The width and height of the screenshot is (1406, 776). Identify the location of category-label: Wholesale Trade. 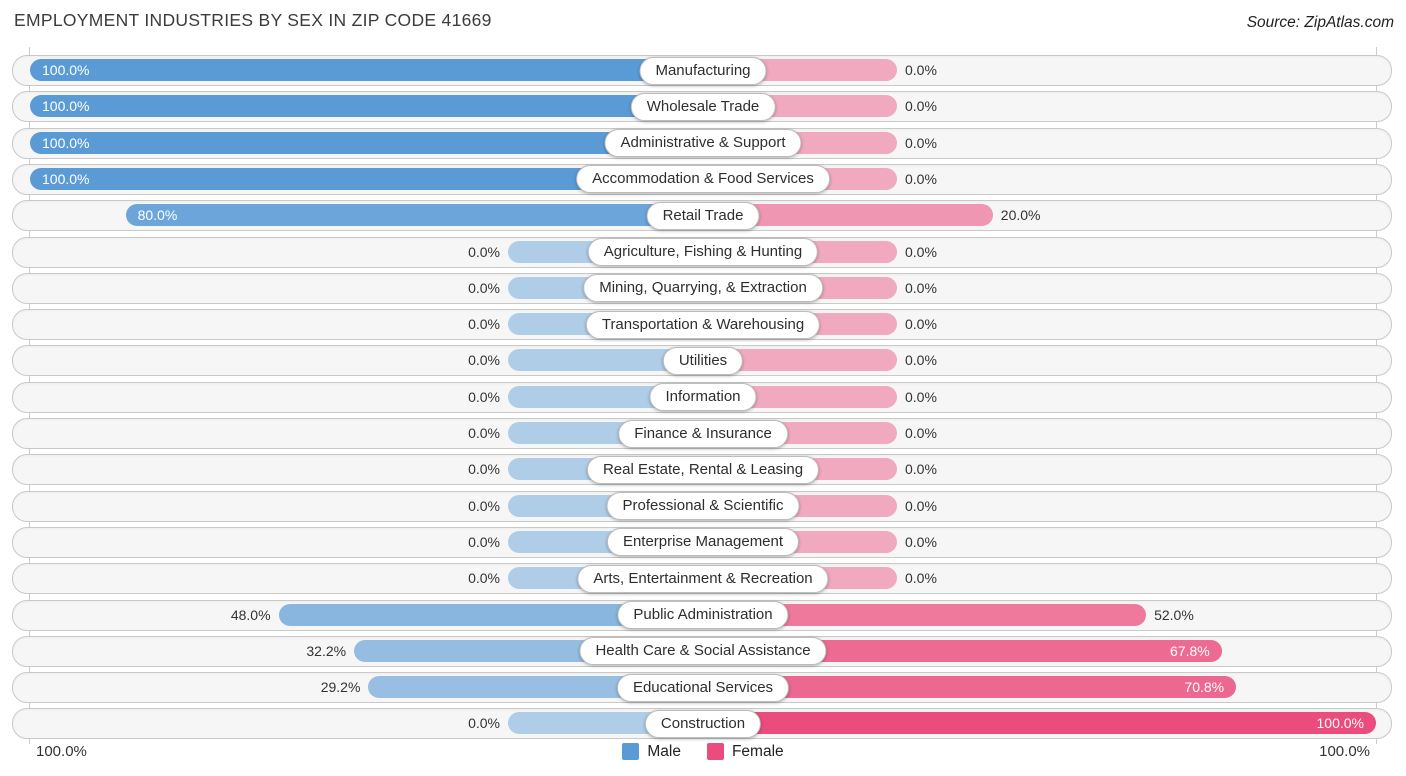
(703, 106).